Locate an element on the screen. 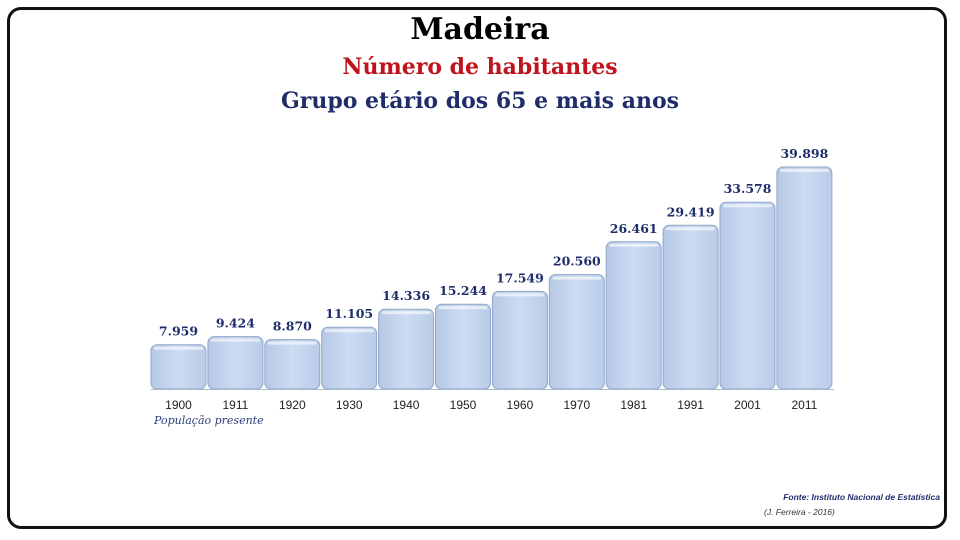  x-tick-label: 1930 is located at coordinates (349, 405).